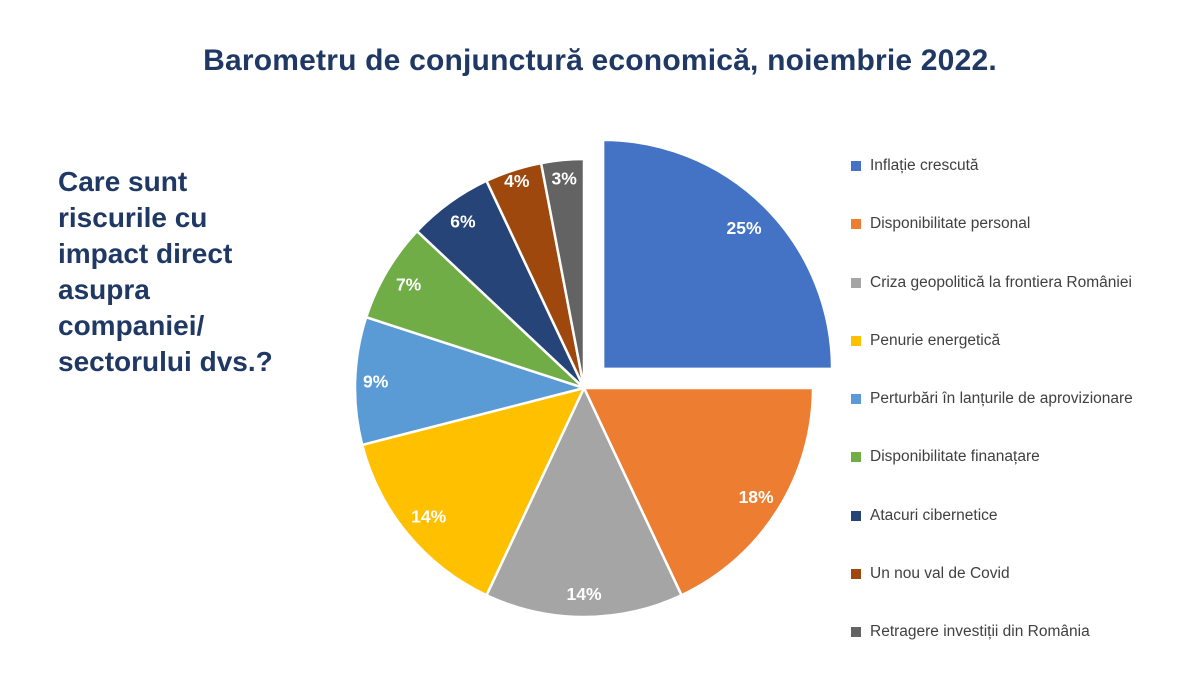 This screenshot has height=675, width=1200. I want to click on pie-slice-label-8: 4%, so click(517, 181).